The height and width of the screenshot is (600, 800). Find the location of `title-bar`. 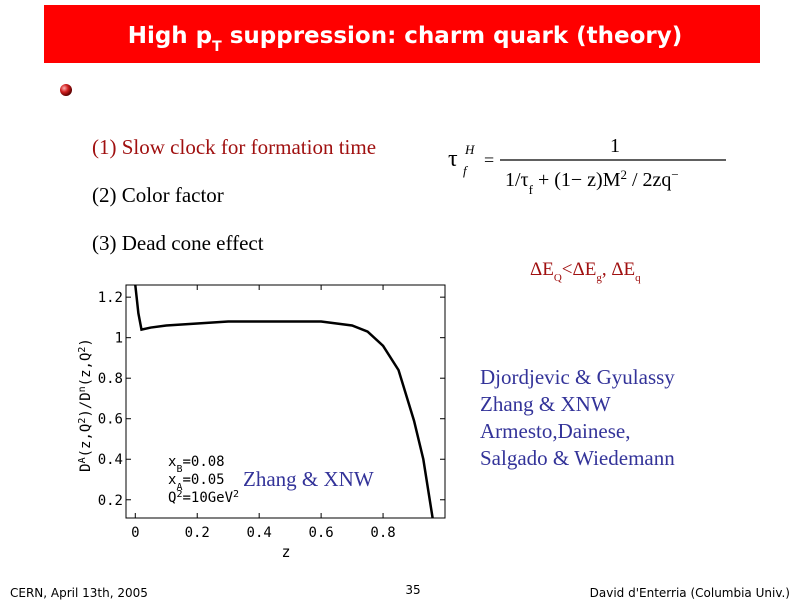

title-bar is located at coordinates (402, 34).